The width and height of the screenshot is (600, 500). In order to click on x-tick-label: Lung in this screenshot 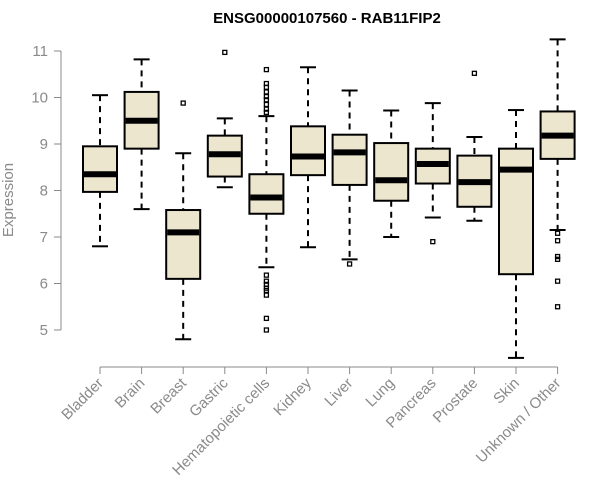, I will do `click(380, 393)`.